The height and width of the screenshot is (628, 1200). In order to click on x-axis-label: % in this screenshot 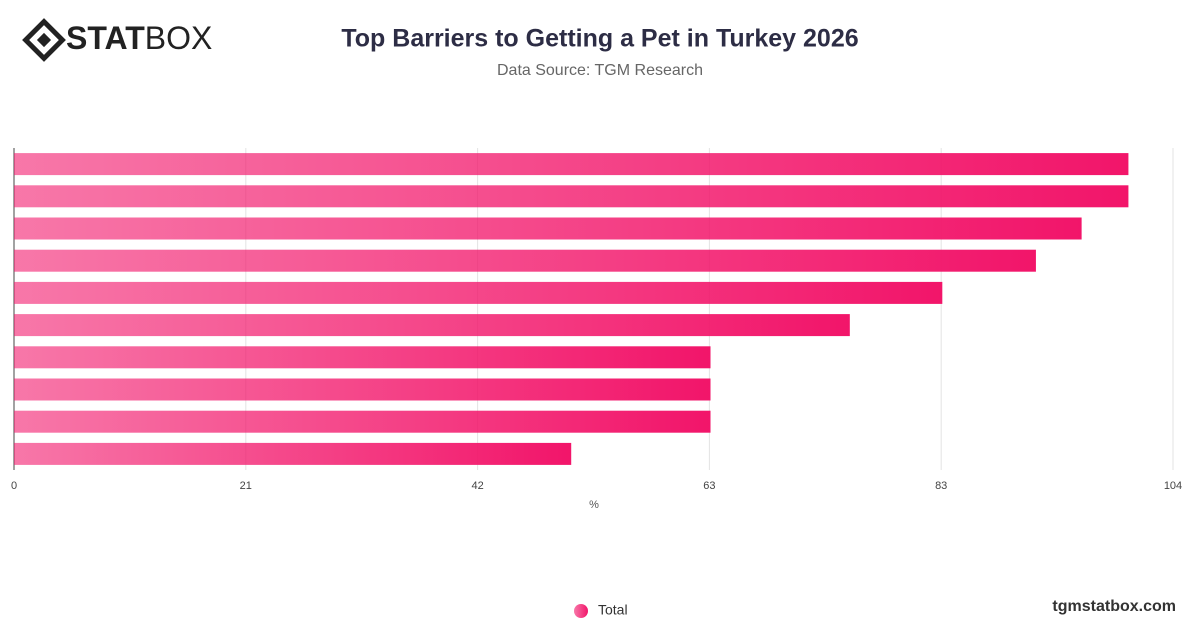, I will do `click(594, 505)`.